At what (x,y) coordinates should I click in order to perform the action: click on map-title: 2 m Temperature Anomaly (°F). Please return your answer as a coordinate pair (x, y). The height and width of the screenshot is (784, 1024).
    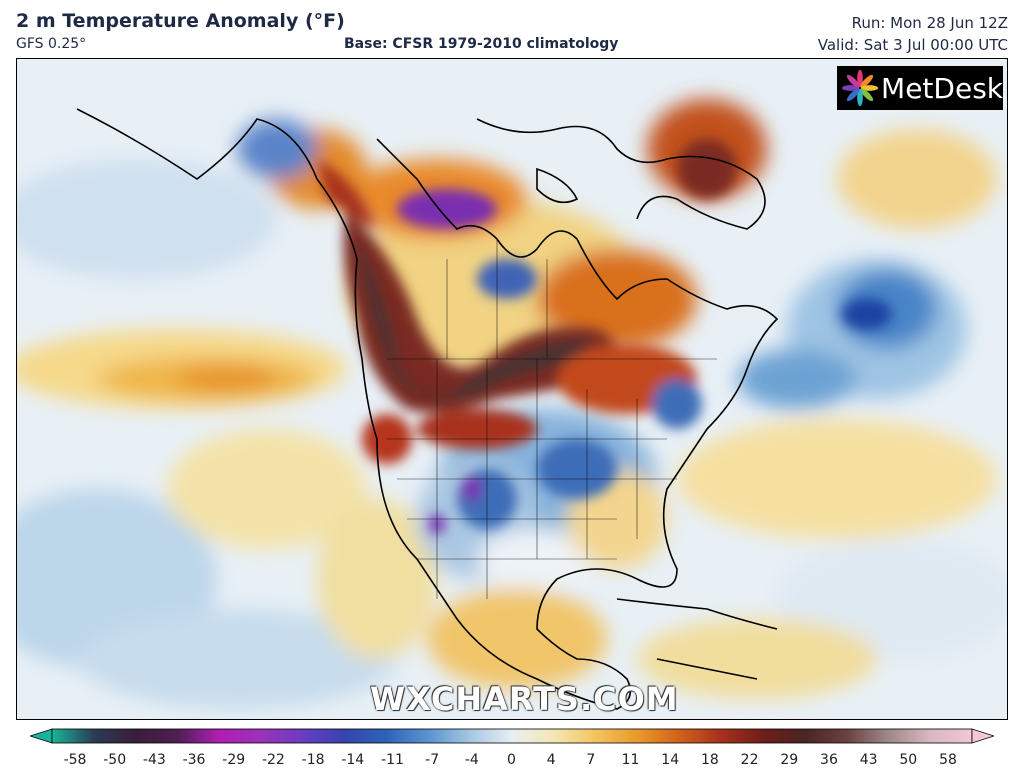
    Looking at the image, I should click on (180, 21).